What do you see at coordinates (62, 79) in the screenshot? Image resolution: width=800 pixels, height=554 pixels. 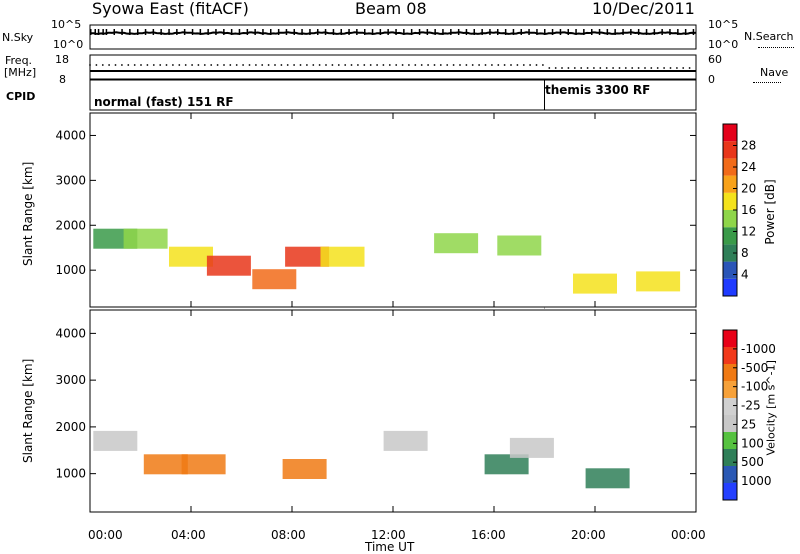 I see `freq-bottom-tick: 8` at bounding box center [62, 79].